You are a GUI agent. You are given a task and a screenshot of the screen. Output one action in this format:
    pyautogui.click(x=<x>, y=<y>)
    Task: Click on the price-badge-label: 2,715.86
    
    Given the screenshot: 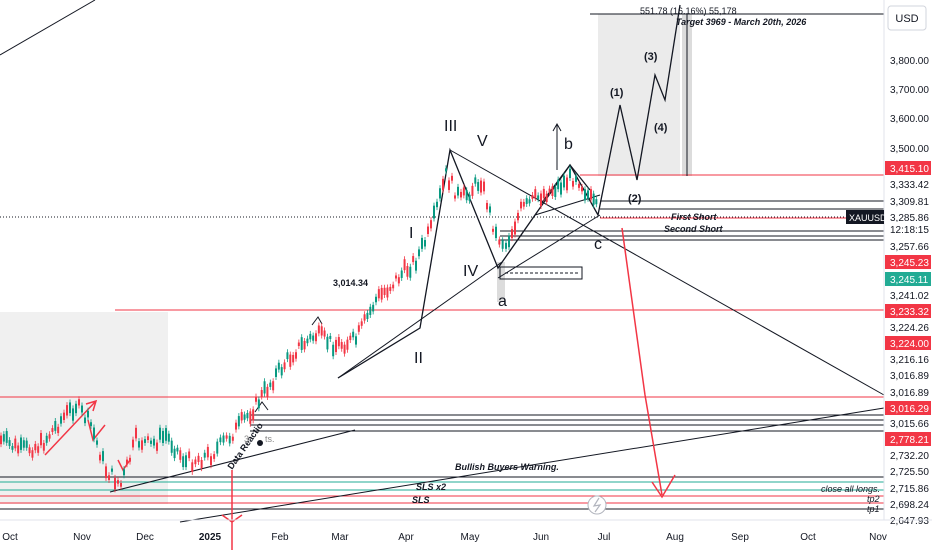 What is the action you would take?
    pyautogui.click(x=909, y=489)
    